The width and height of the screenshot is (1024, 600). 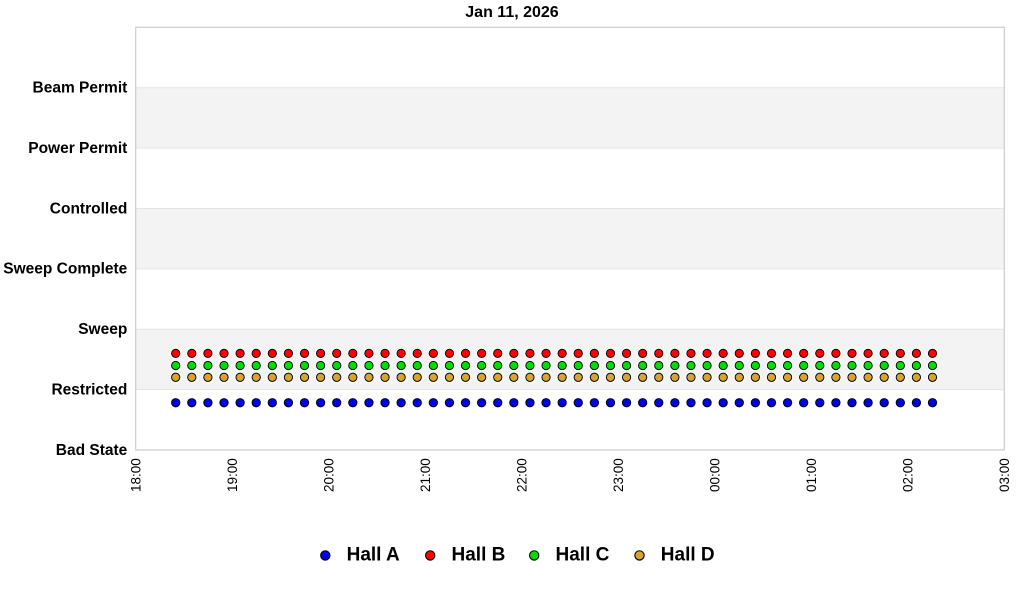 I want to click on svg-text: Restricted, so click(x=89, y=389).